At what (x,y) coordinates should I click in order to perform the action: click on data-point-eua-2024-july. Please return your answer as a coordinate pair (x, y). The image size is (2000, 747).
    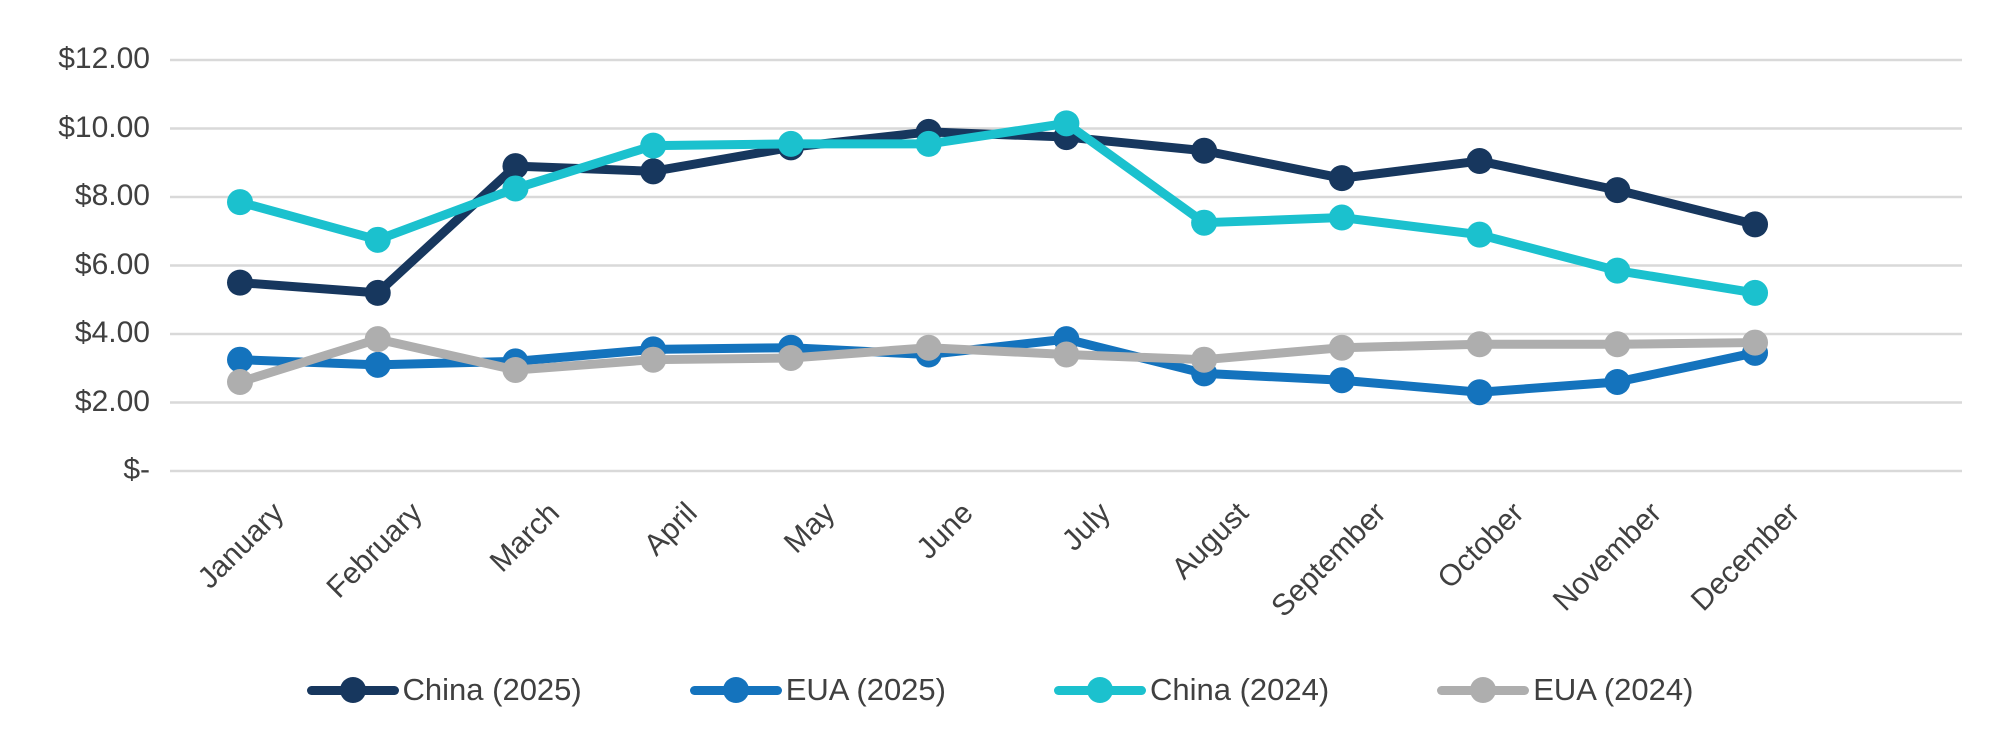
    Looking at the image, I should click on (1066, 354).